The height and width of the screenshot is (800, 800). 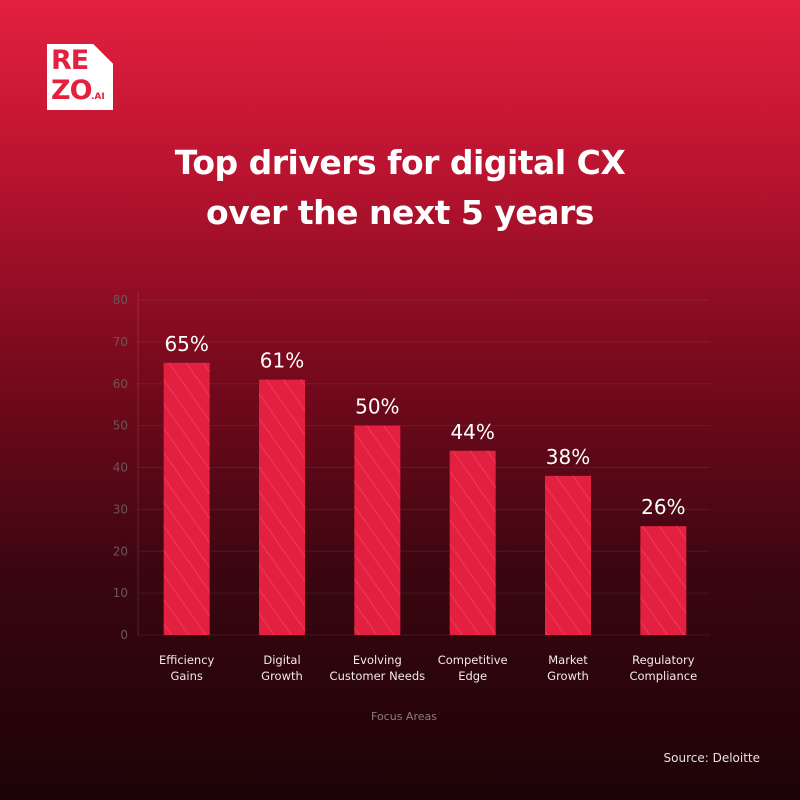 What do you see at coordinates (663, 507) in the screenshot?
I see `data-label: 26%` at bounding box center [663, 507].